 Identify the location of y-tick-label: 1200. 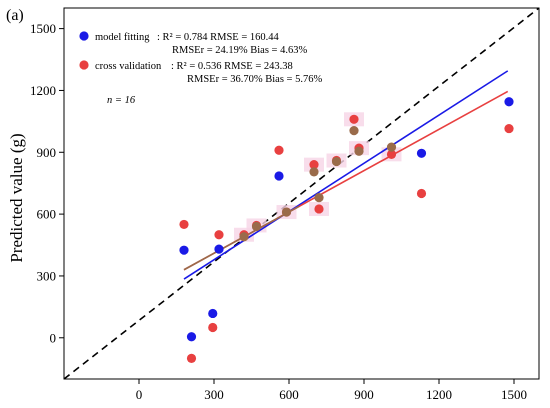
(43, 90).